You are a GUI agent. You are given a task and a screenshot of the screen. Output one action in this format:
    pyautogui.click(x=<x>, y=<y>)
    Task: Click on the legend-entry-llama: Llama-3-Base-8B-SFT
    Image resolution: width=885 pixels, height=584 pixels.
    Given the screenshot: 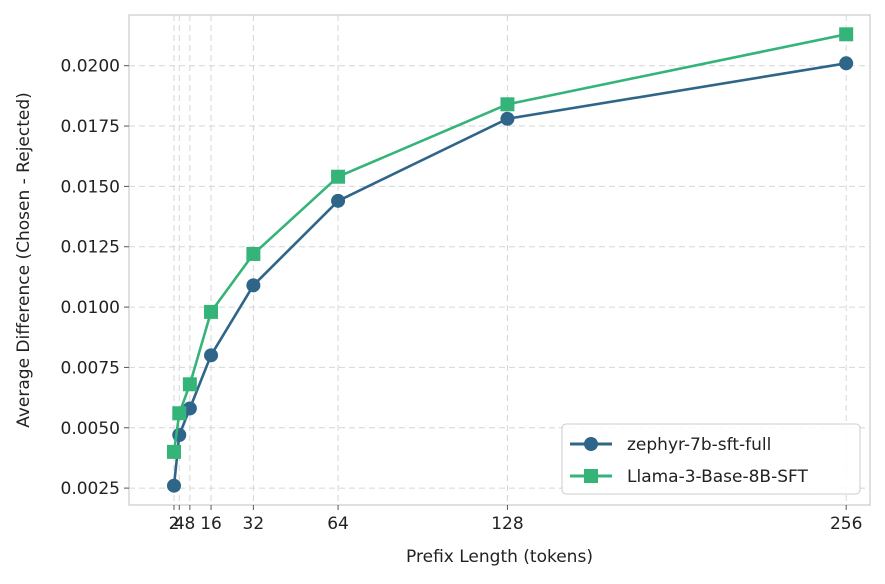 What is the action you would take?
    pyautogui.click(x=689, y=477)
    